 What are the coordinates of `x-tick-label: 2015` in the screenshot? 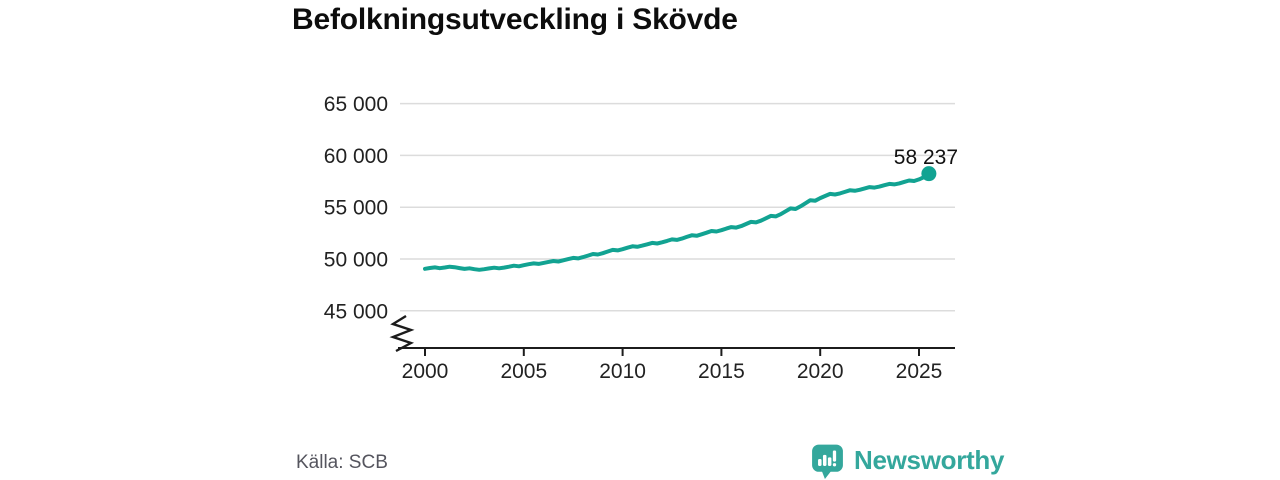 It's located at (721, 371).